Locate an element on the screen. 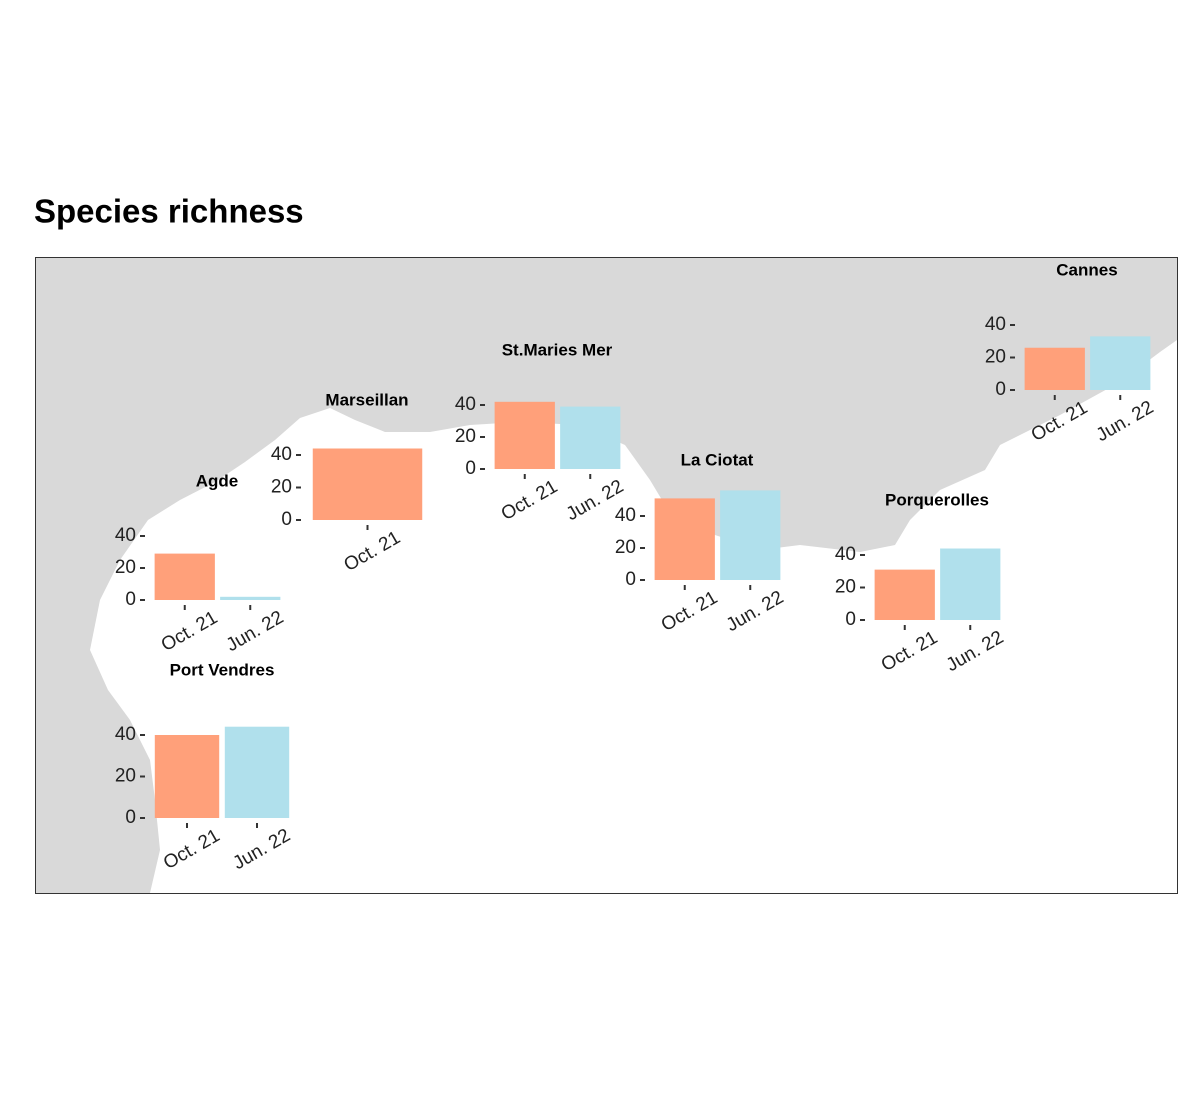 The image size is (1200, 1105). inset-title: St.Maries Mer is located at coordinates (557, 349).